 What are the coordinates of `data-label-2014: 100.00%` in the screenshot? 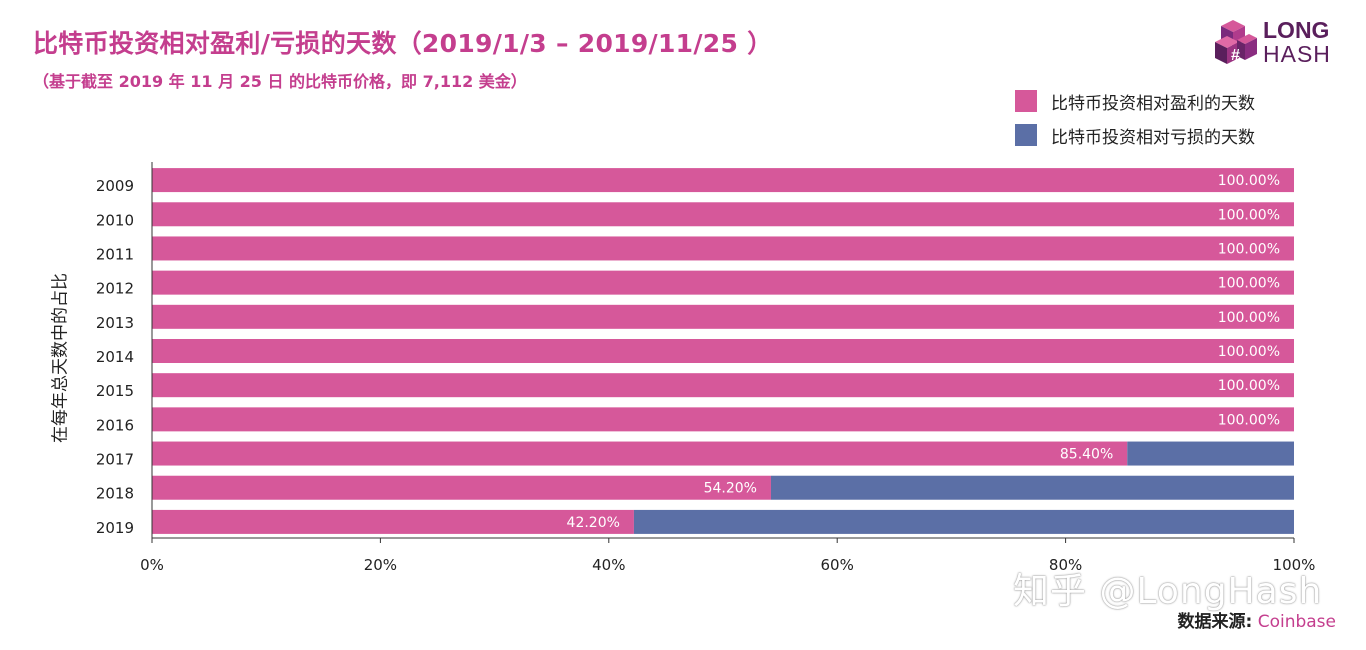 It's located at (1249, 352).